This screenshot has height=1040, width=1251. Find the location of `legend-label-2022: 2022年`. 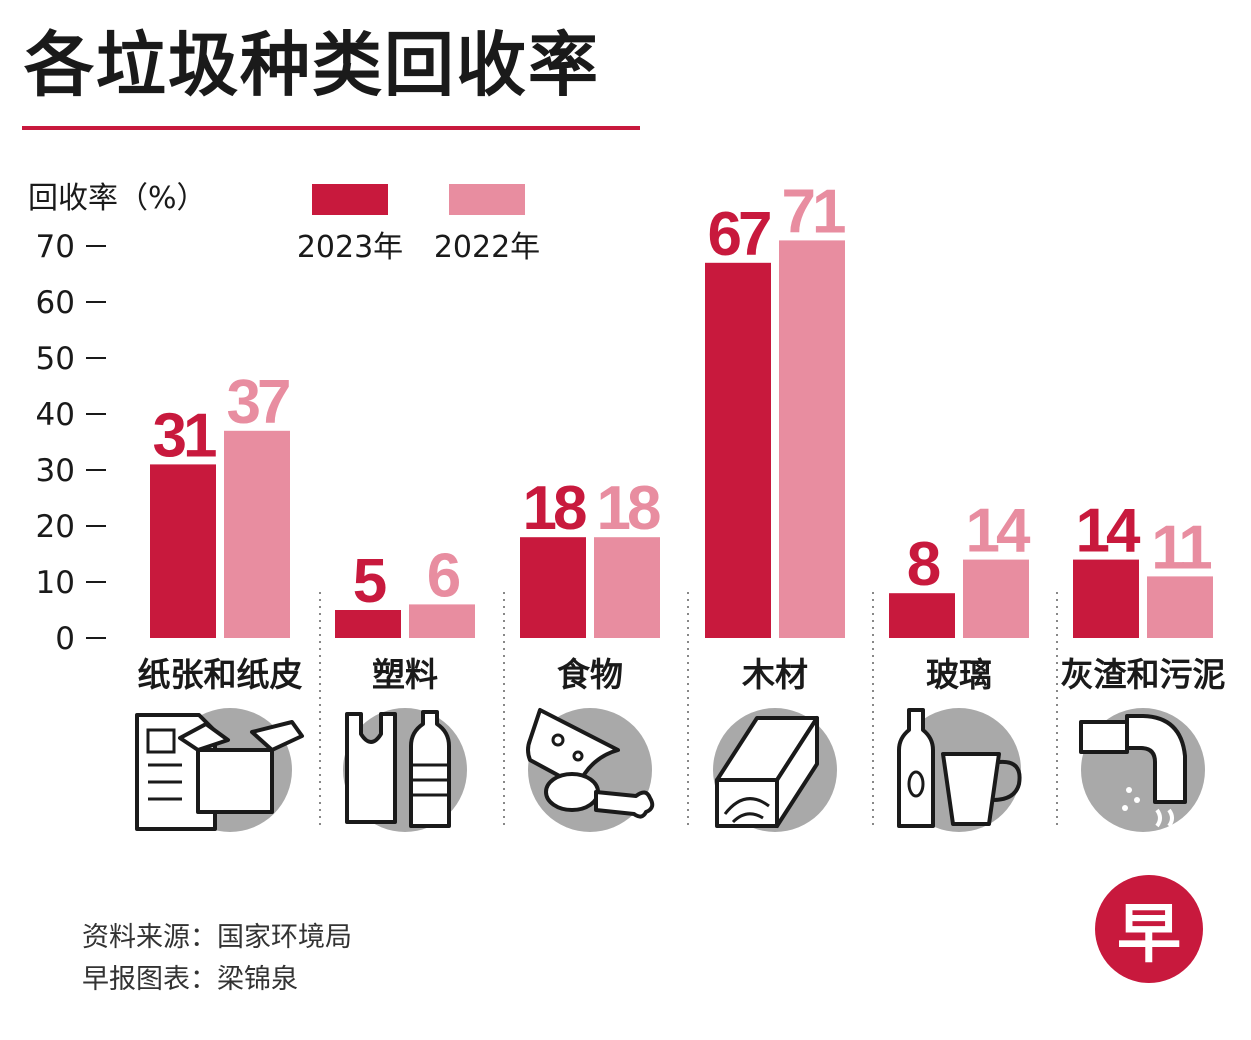

legend-label-2022: 2022年 is located at coordinates (487, 247).